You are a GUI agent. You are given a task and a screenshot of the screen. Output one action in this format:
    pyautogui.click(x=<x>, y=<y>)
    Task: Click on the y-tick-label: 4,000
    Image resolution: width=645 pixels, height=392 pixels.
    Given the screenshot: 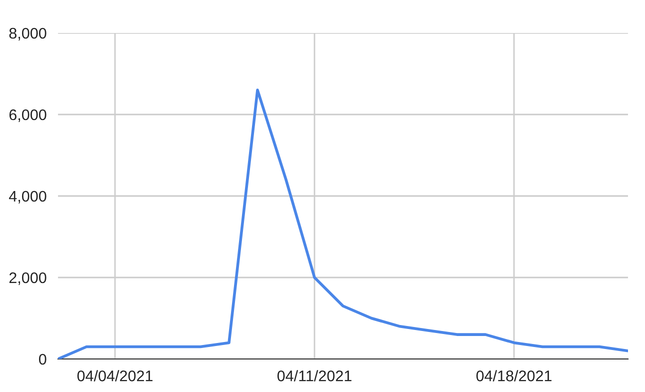 What is the action you would take?
    pyautogui.click(x=27, y=197)
    